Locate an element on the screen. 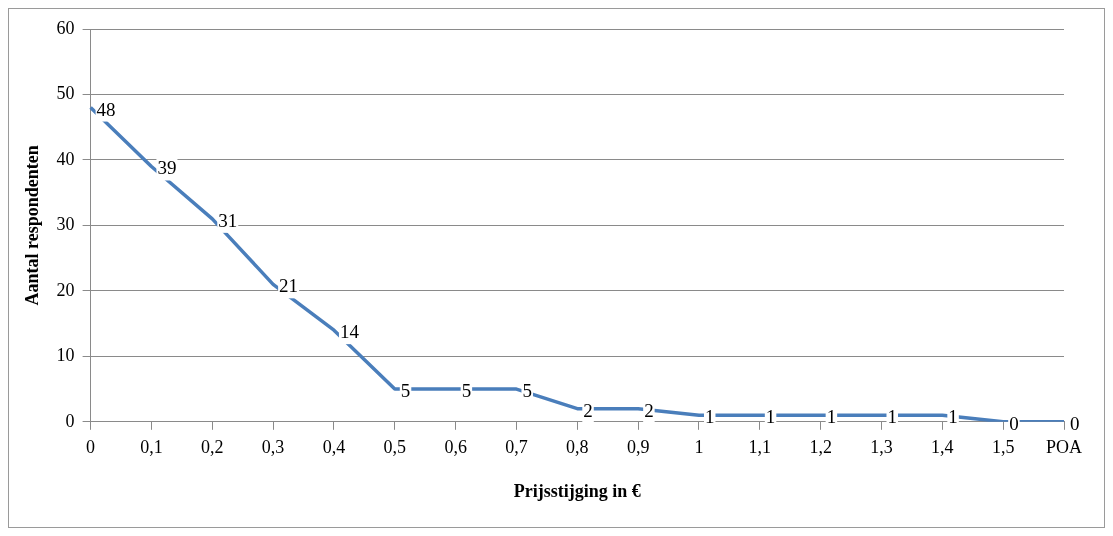 This screenshot has width=1113, height=536. y-tick-label: 0 is located at coordinates (70, 420).